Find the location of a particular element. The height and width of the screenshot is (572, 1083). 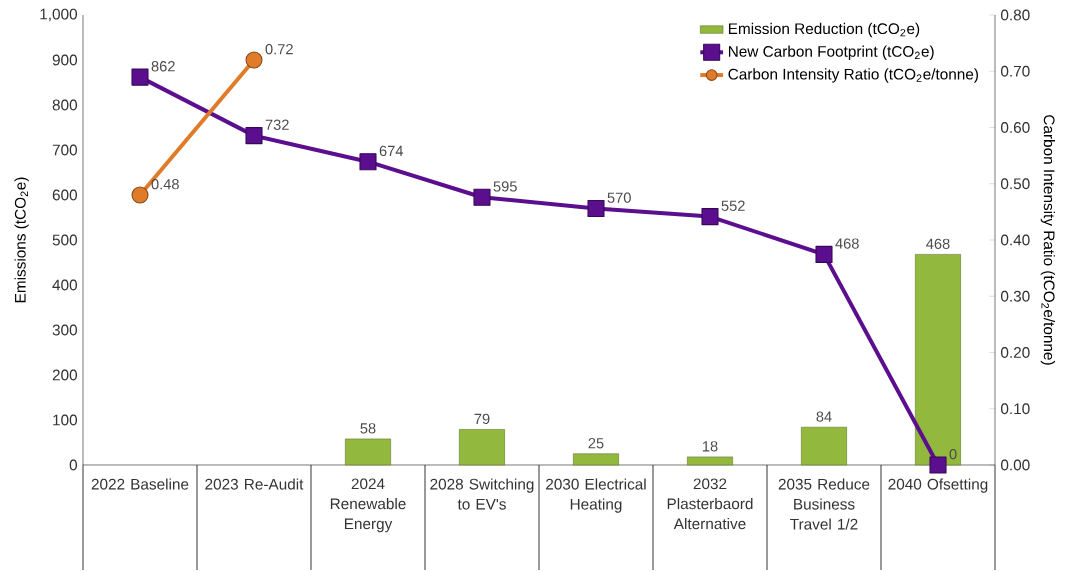

y-tick-label: 1,000 is located at coordinates (59, 15).